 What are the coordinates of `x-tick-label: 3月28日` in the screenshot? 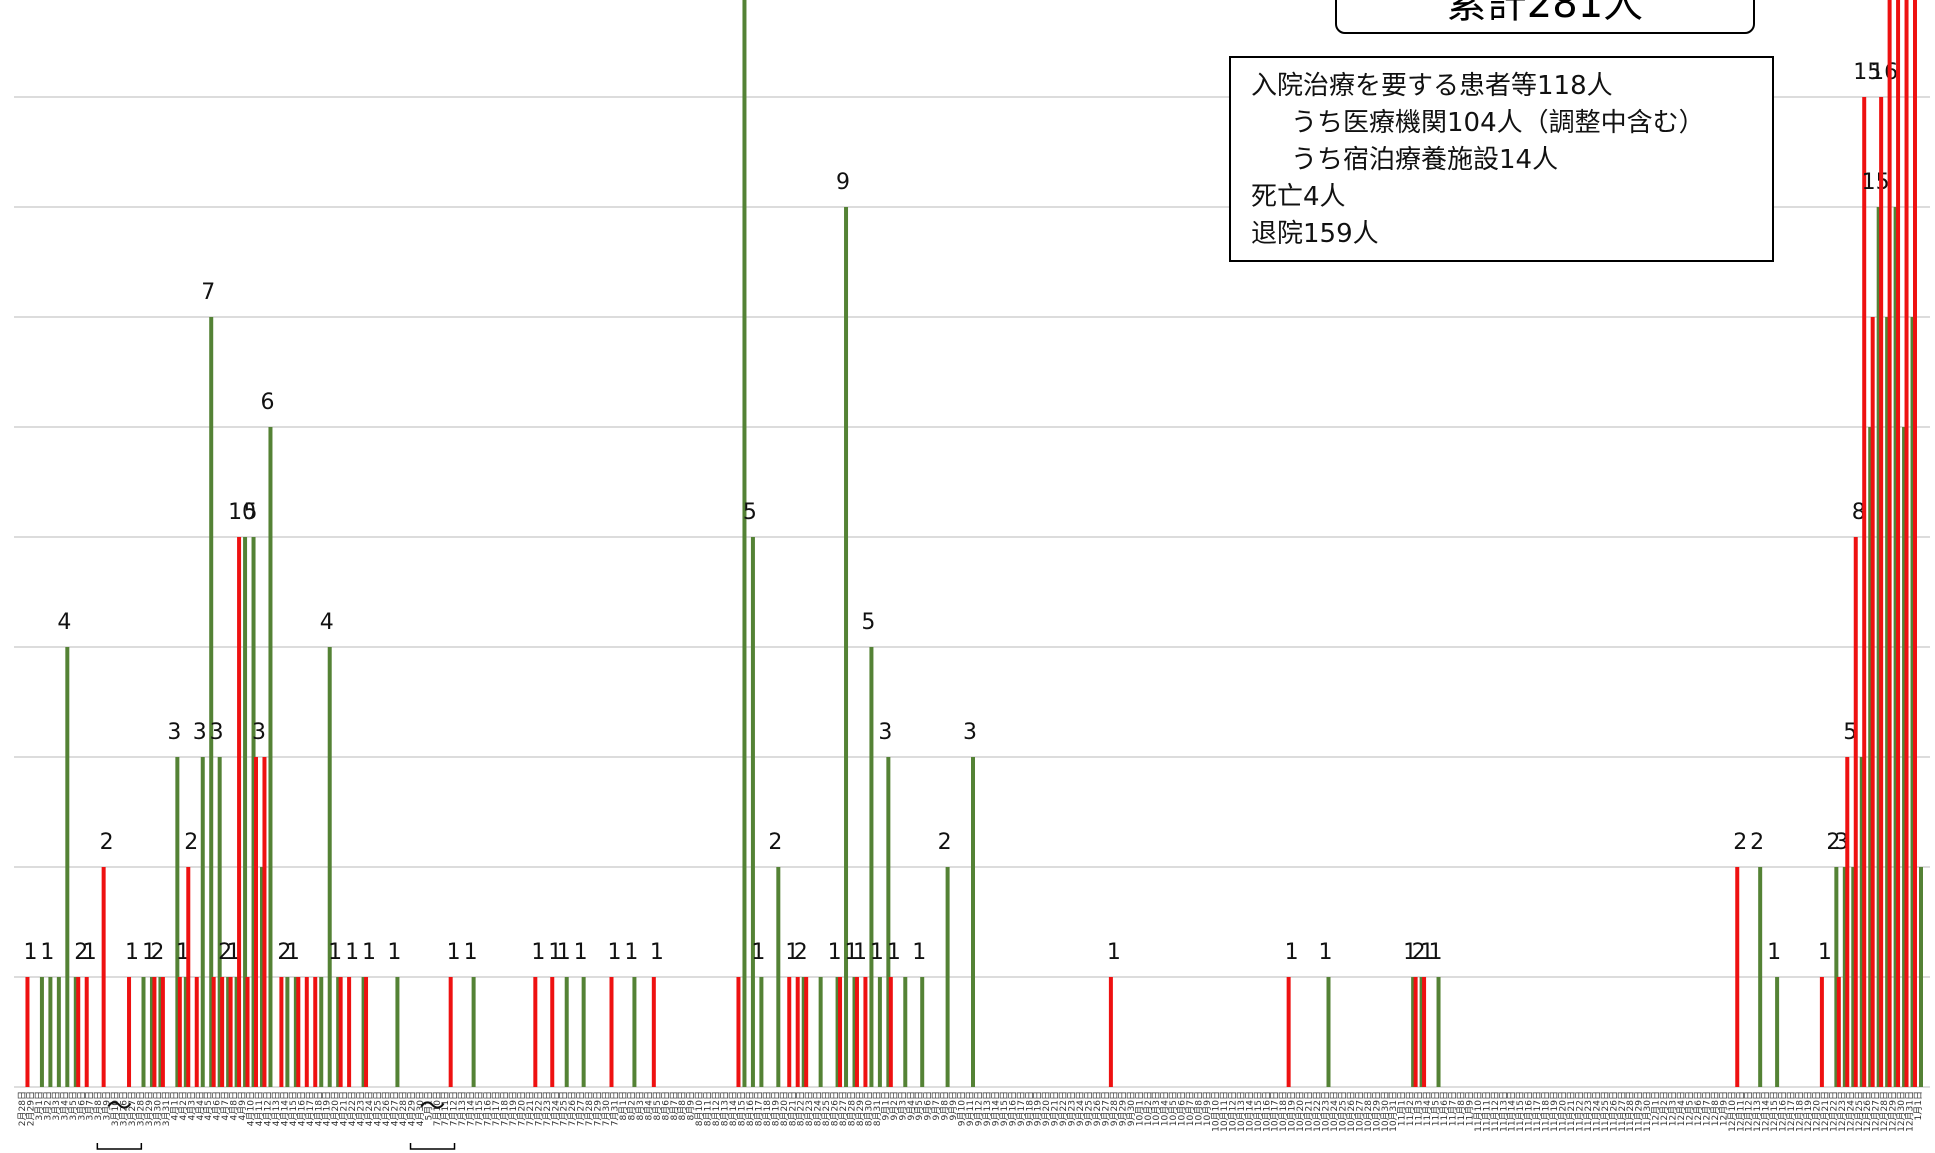 It's located at (141, 1108).